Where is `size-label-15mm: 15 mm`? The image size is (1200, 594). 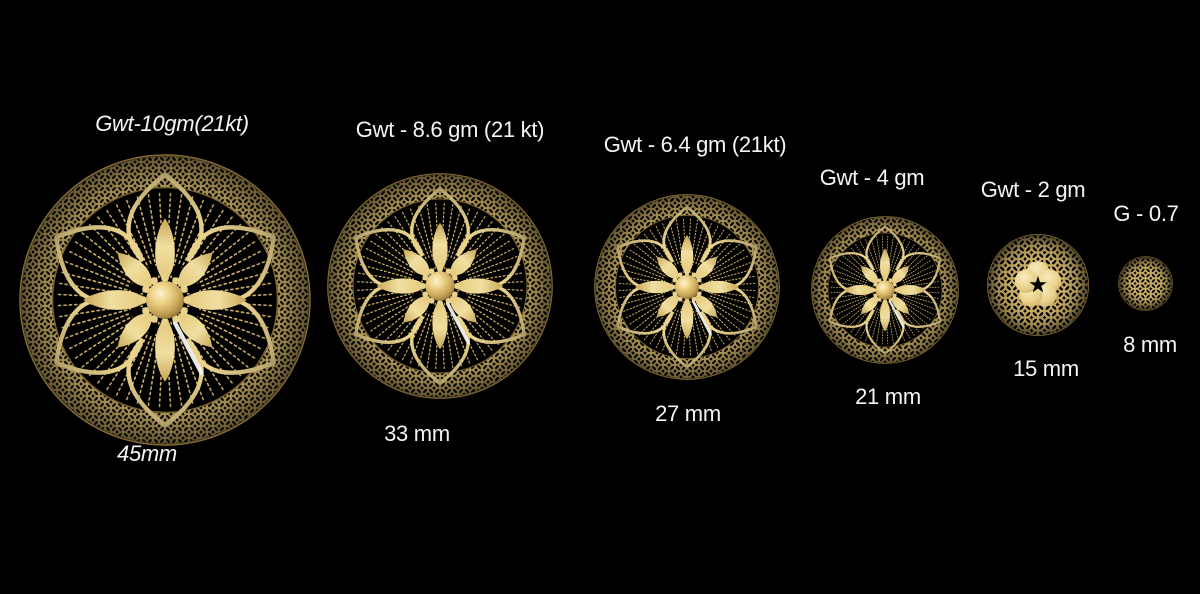
size-label-15mm: 15 mm is located at coordinates (1046, 368).